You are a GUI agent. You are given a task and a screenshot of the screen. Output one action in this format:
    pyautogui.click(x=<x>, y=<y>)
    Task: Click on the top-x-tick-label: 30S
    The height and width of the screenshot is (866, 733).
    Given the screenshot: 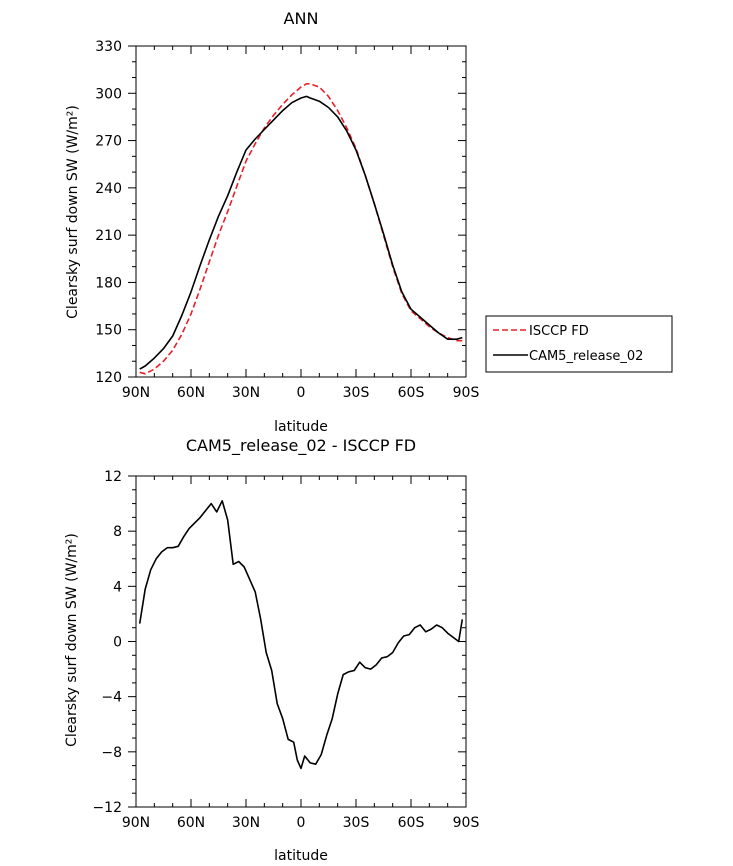 What is the action you would take?
    pyautogui.click(x=356, y=393)
    